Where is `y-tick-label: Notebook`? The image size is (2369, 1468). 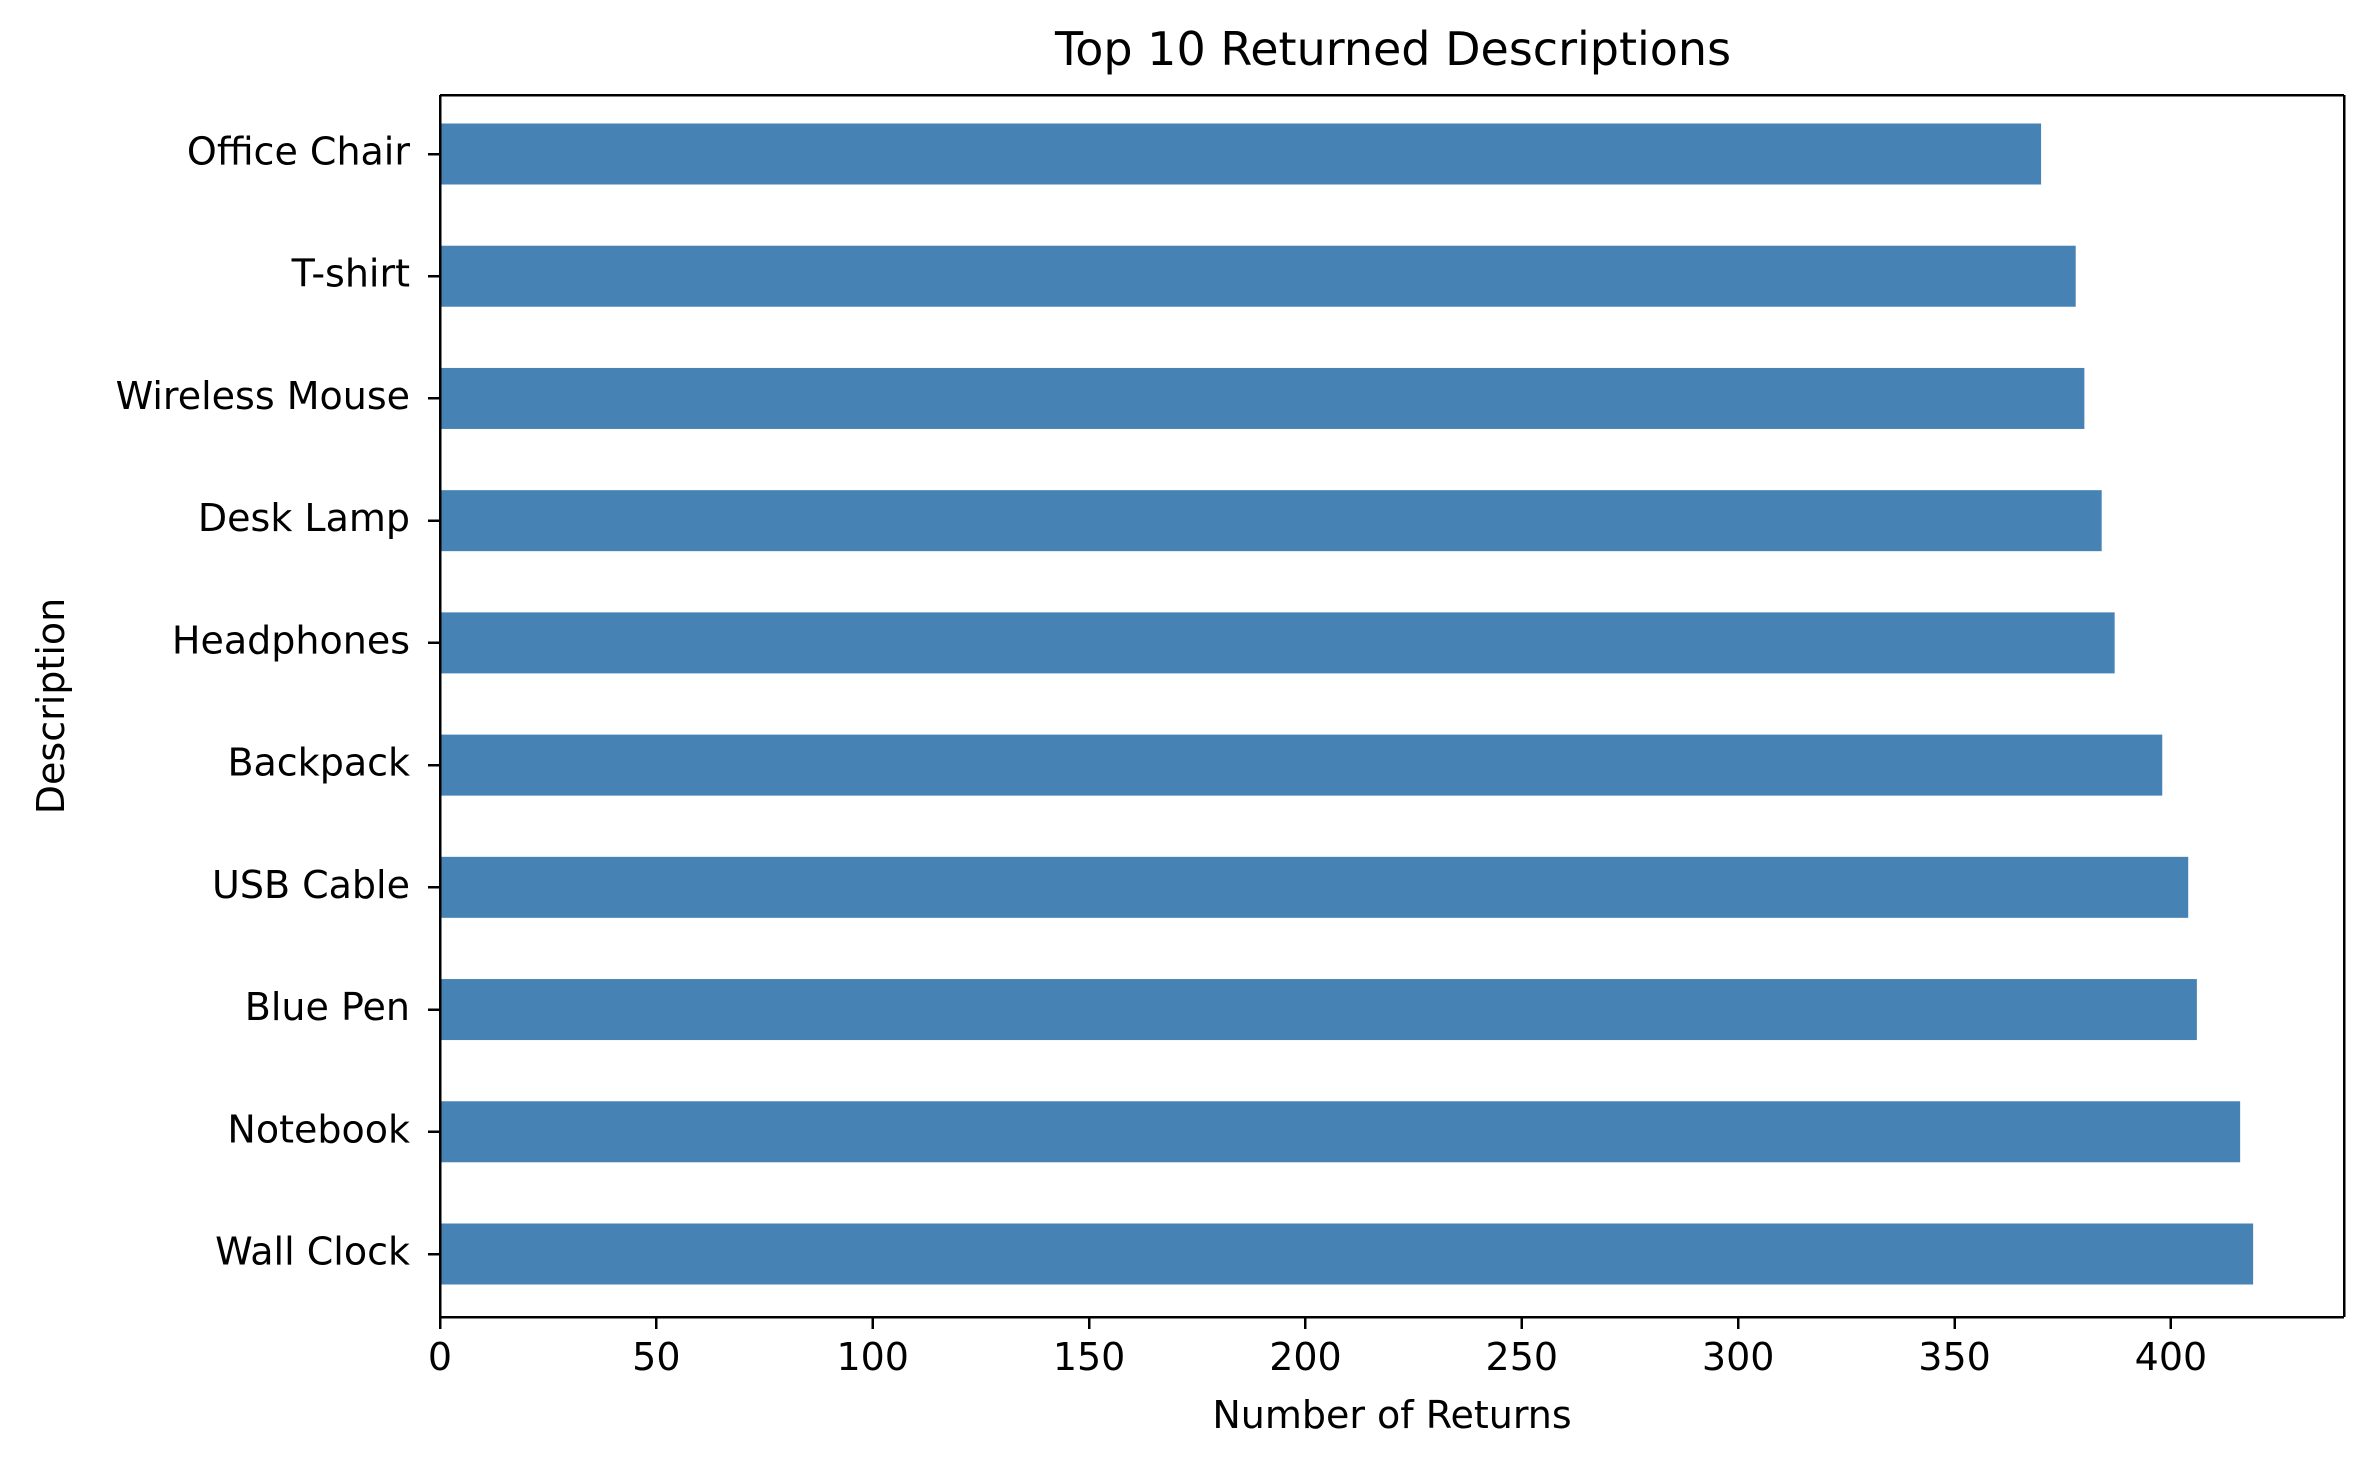 y-tick-label: Notebook is located at coordinates (318, 1129).